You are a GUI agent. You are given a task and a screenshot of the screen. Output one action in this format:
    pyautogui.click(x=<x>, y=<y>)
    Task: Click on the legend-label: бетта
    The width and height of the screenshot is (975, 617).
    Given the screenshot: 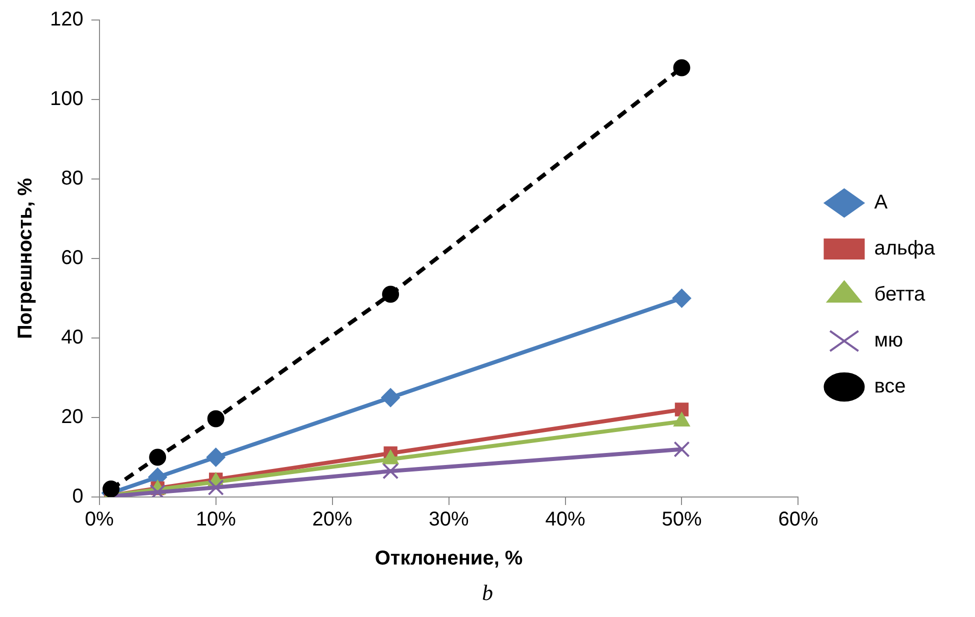 What is the action you would take?
    pyautogui.click(x=900, y=295)
    